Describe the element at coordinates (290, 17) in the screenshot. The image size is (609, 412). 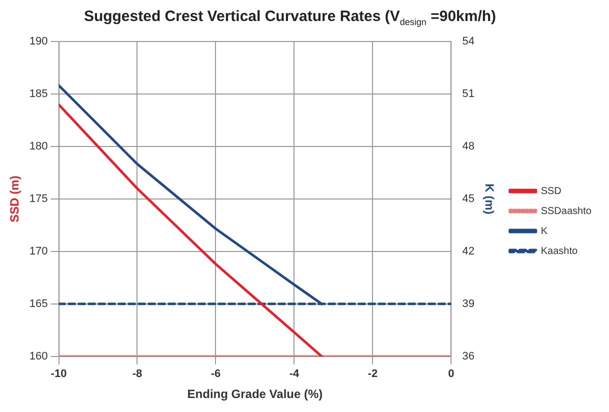
I see `chart-title: Suggested Crest Vertical Curvature Rates (V$_{design}$ =90km/h)` at that location.